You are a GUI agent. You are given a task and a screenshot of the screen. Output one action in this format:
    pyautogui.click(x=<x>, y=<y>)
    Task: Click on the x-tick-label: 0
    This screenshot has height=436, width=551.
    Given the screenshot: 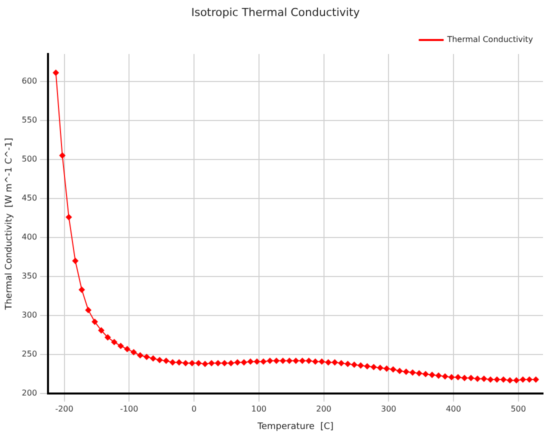 What is the action you would take?
    pyautogui.click(x=194, y=409)
    